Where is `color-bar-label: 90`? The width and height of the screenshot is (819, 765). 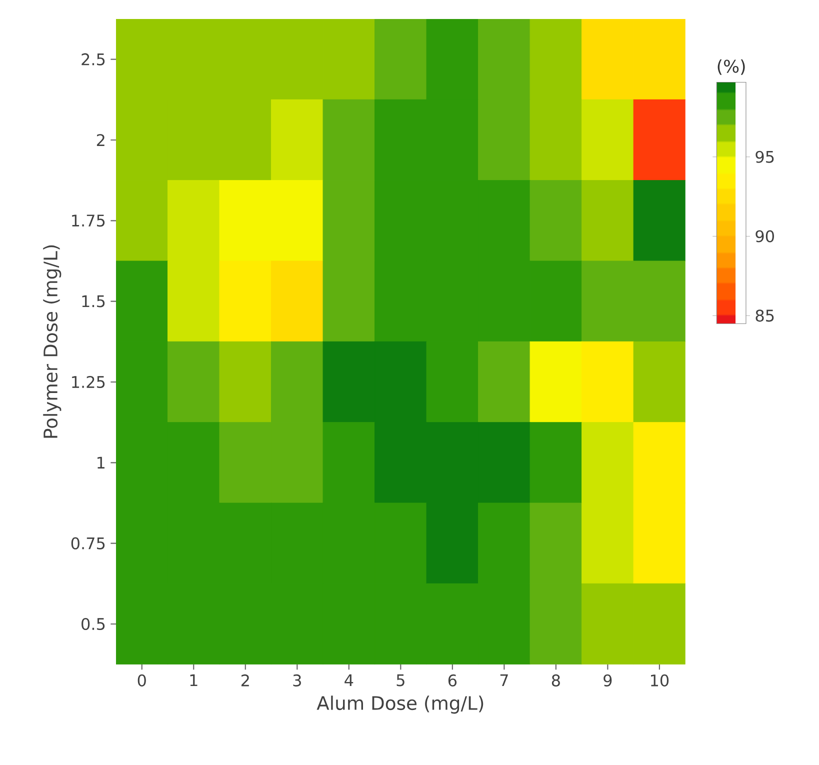
color-bar-label: 90 is located at coordinates (765, 236).